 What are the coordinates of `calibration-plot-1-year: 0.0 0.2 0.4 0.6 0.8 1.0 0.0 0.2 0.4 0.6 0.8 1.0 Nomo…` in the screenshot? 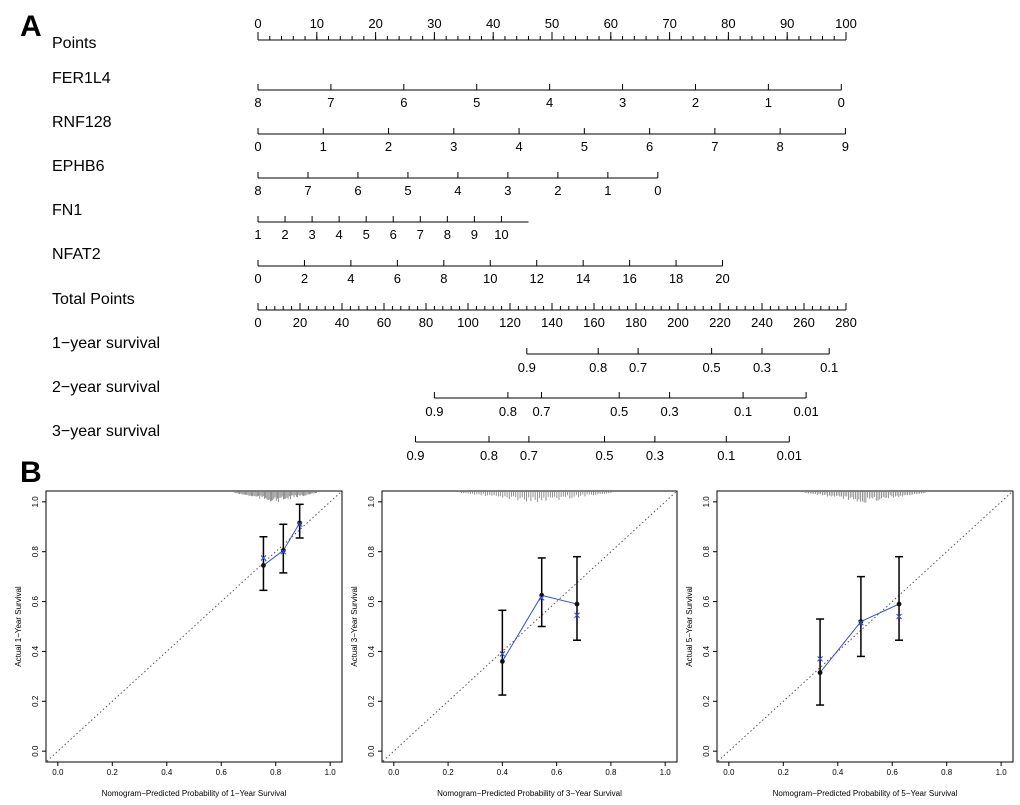 It's located at (178, 644).